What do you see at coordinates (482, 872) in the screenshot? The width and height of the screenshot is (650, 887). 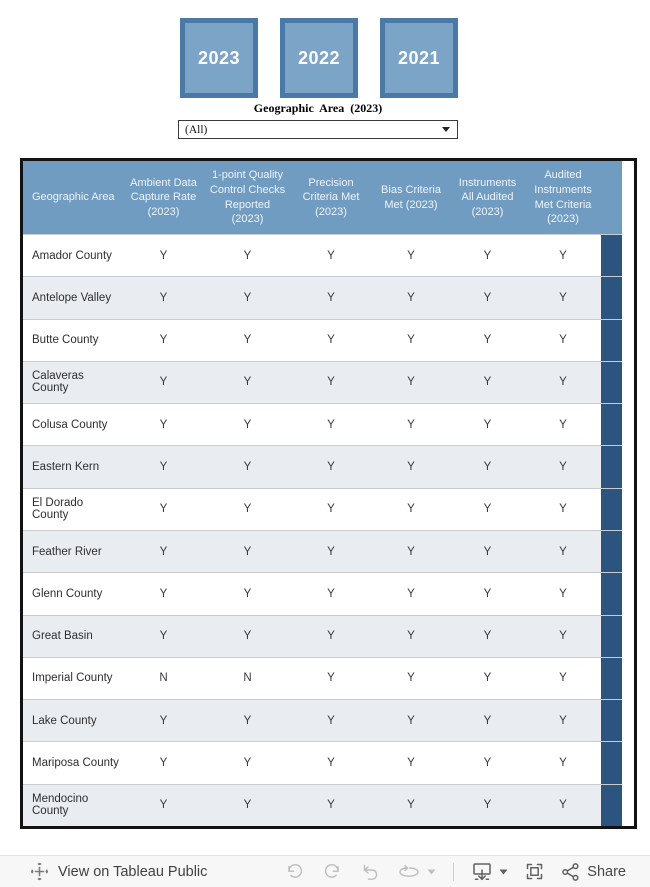 I see `download-icon` at bounding box center [482, 872].